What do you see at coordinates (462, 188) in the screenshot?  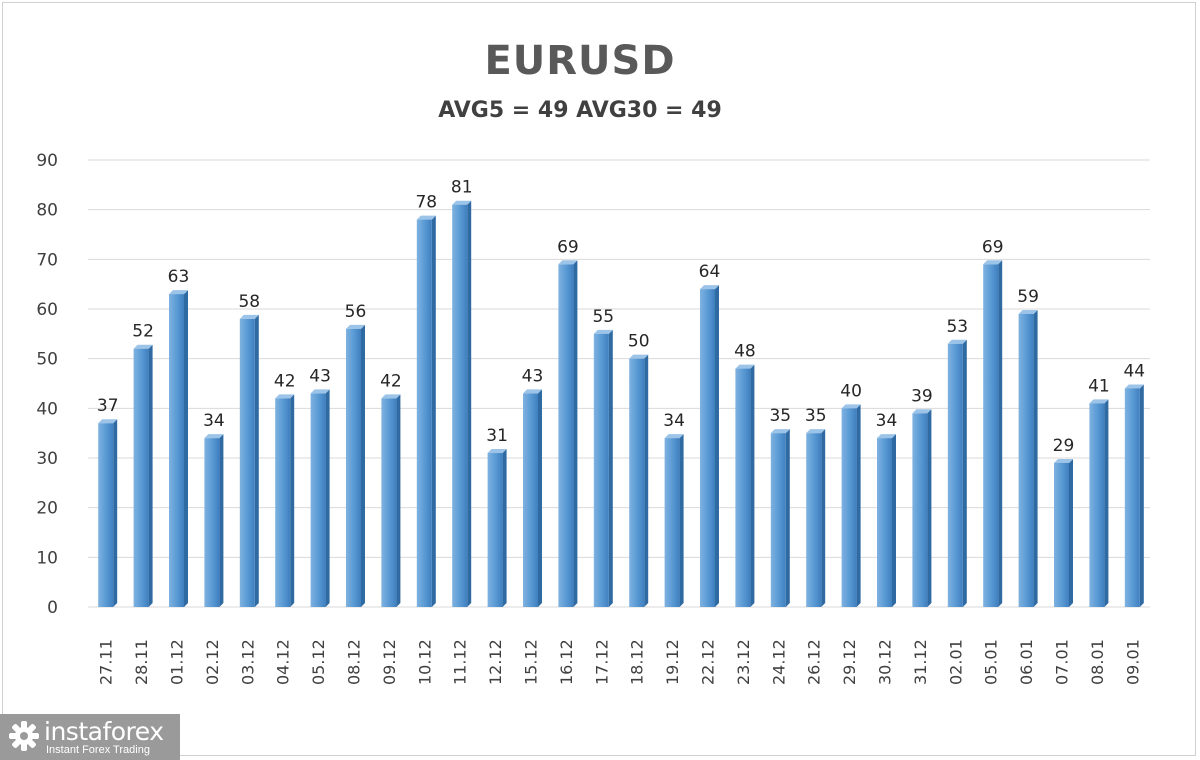 I see `data-label: 81` at bounding box center [462, 188].